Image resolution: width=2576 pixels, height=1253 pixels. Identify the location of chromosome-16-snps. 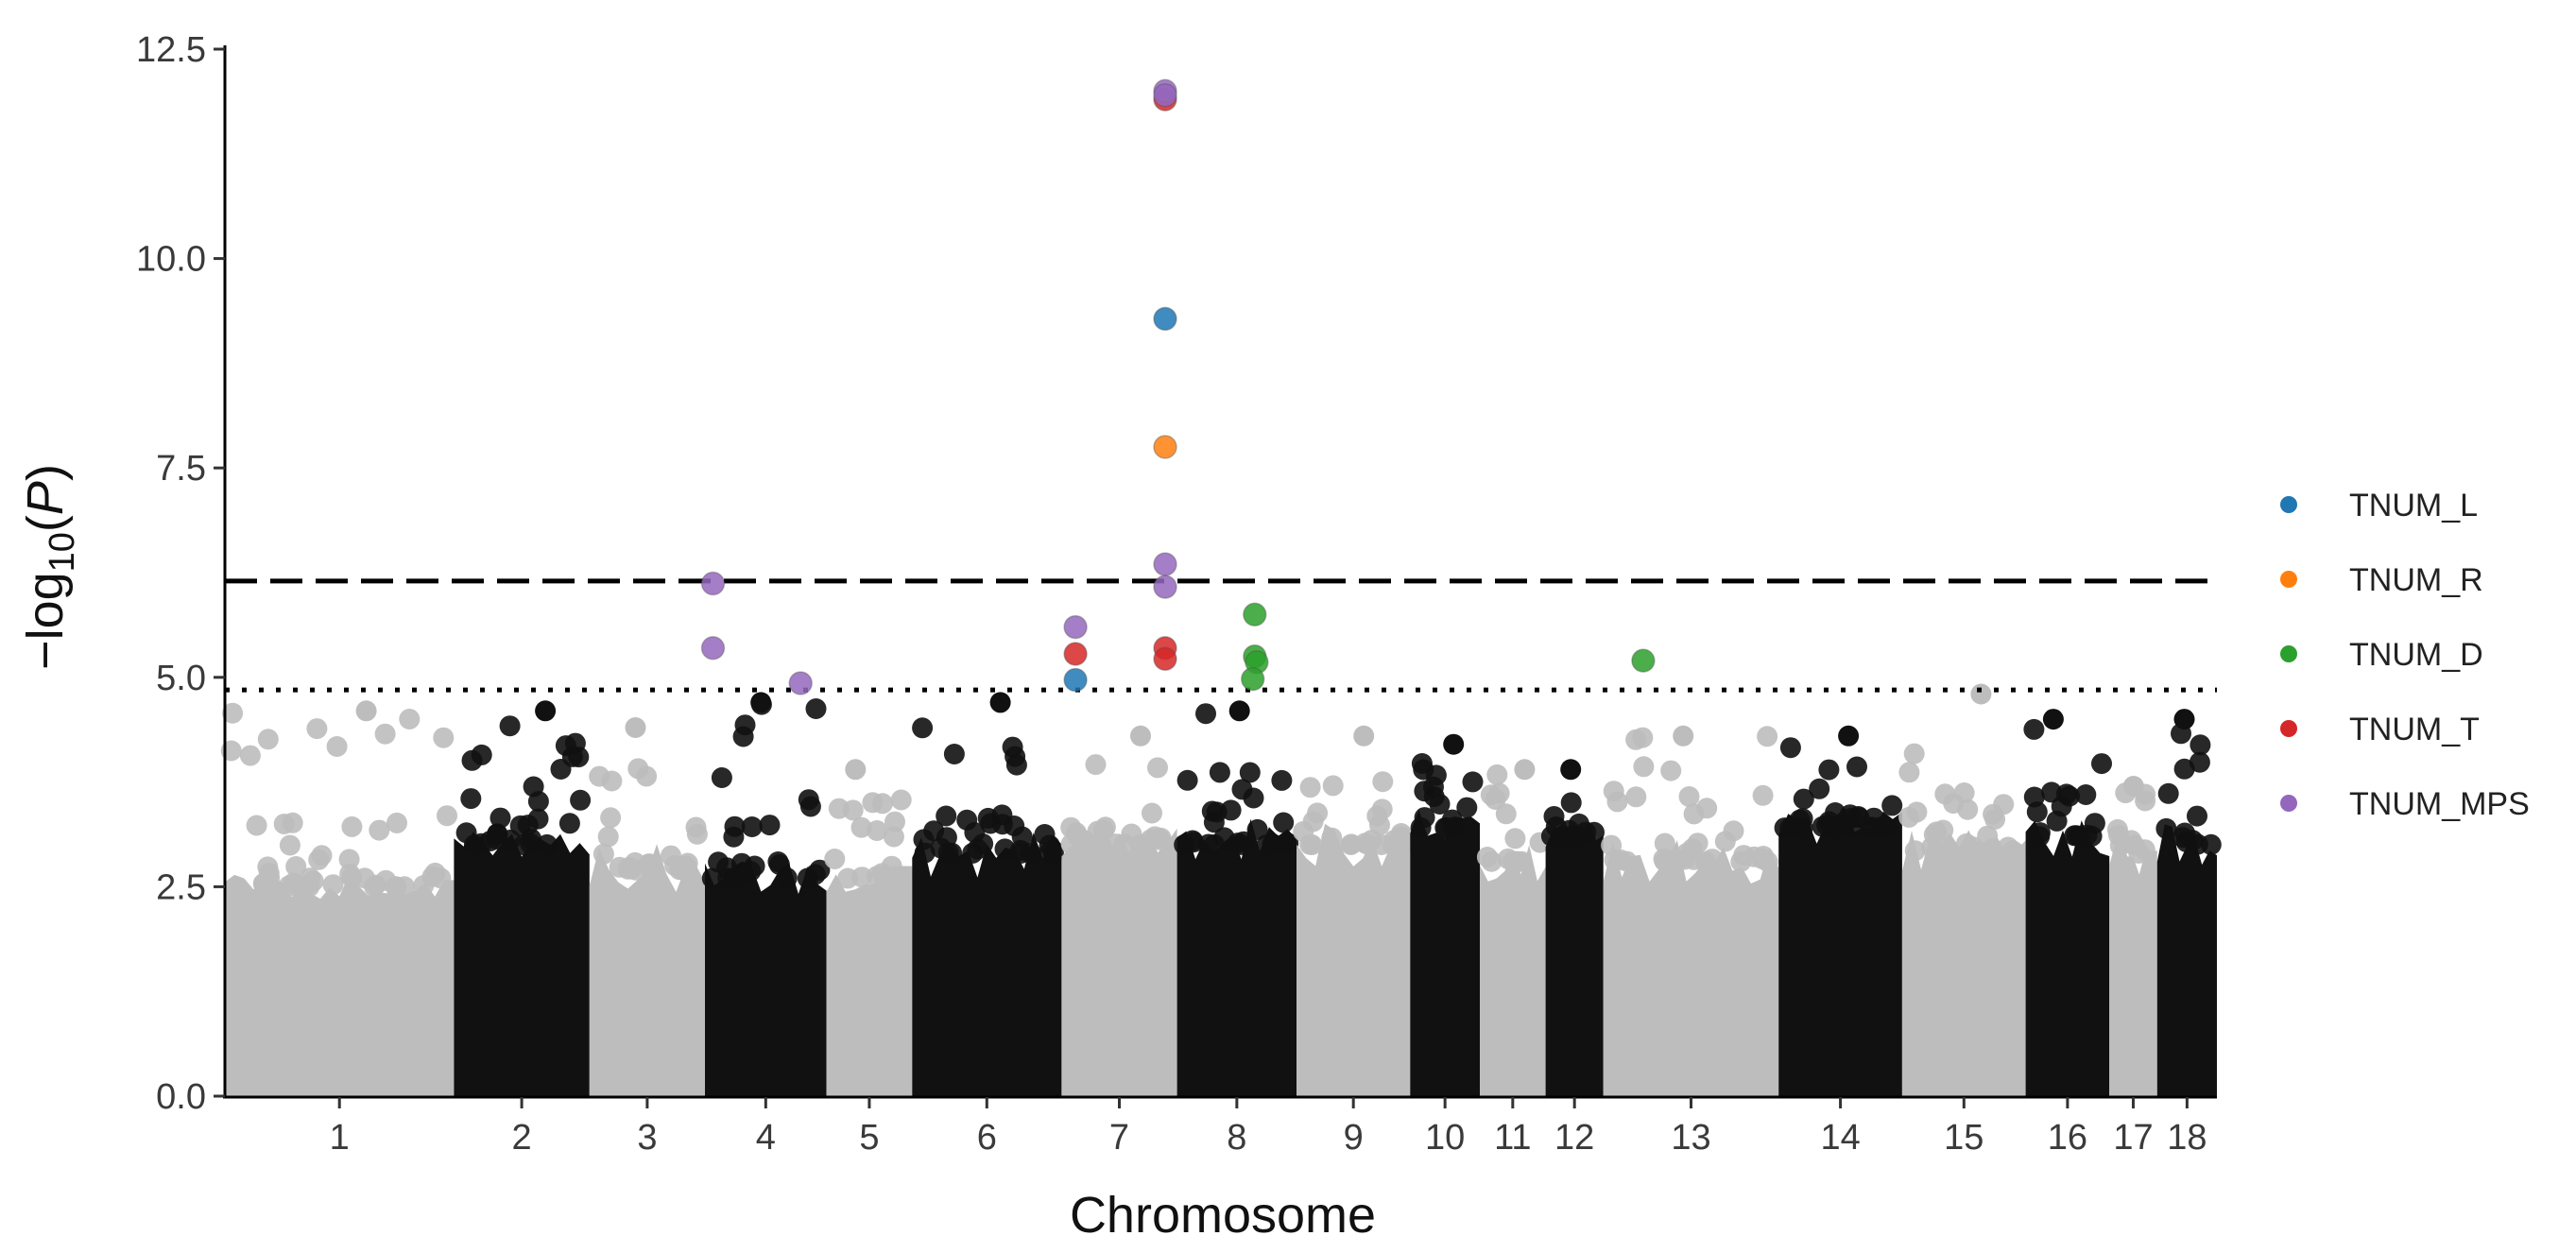
(2067, 902).